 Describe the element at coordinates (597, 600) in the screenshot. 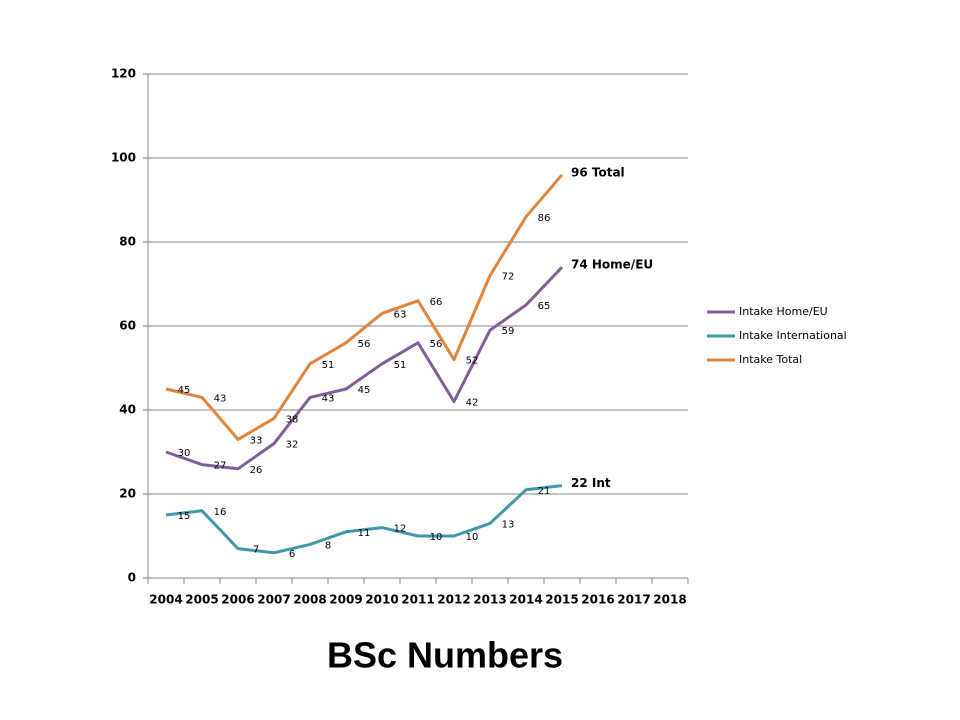

I see `x-tick-label: 2016` at that location.